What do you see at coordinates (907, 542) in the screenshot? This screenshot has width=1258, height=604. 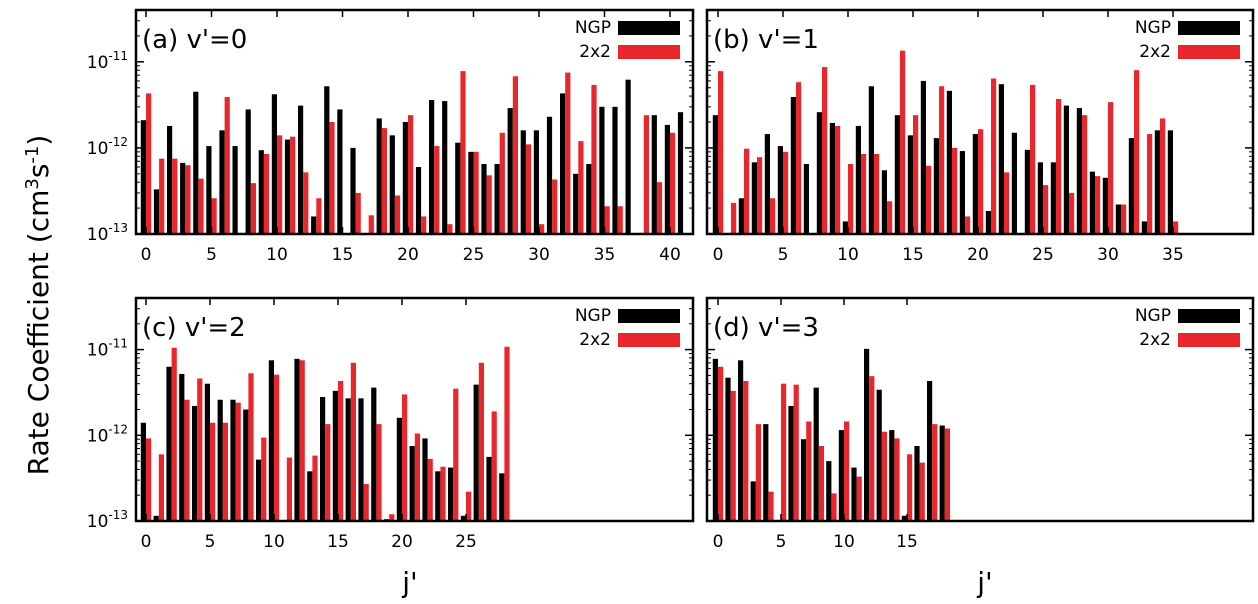 I see `x-tick-label: 15` at bounding box center [907, 542].